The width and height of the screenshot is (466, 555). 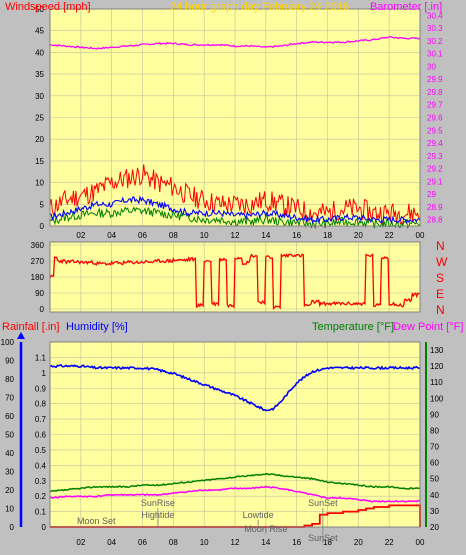 I want to click on humidity-tick-label: 60, so click(x=9, y=416).